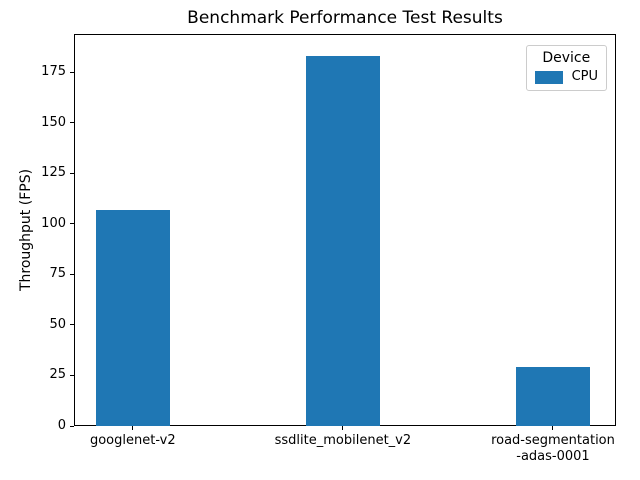 This screenshot has height=480, width=640. What do you see at coordinates (53, 72) in the screenshot?
I see `y-tick-label: 175` at bounding box center [53, 72].